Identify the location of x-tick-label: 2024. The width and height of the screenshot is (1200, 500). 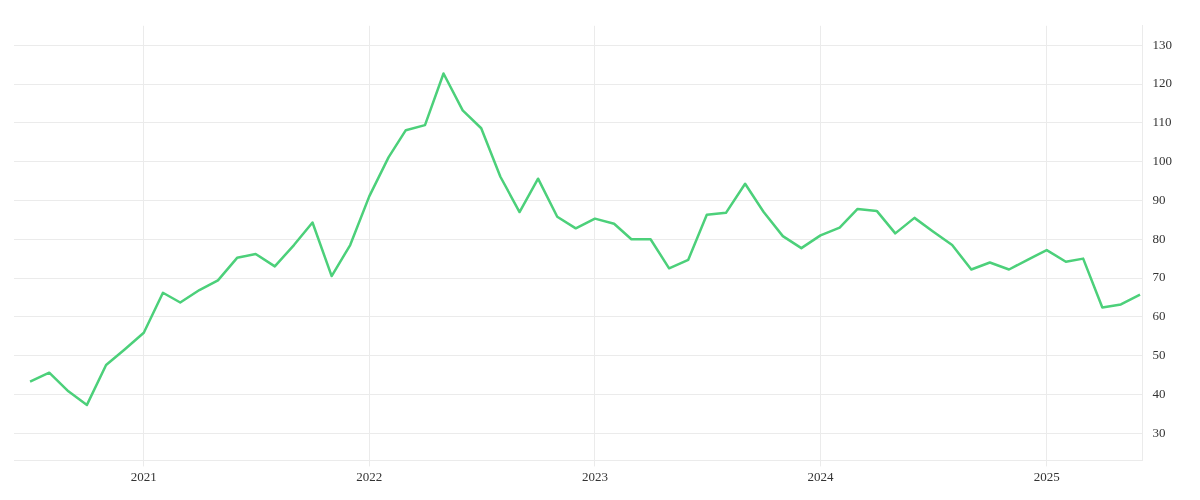
(821, 476).